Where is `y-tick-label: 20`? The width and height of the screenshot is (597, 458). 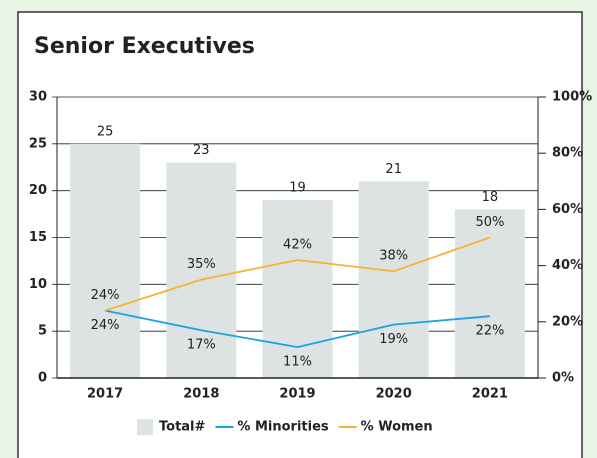 y-tick-label: 20 is located at coordinates (38, 190).